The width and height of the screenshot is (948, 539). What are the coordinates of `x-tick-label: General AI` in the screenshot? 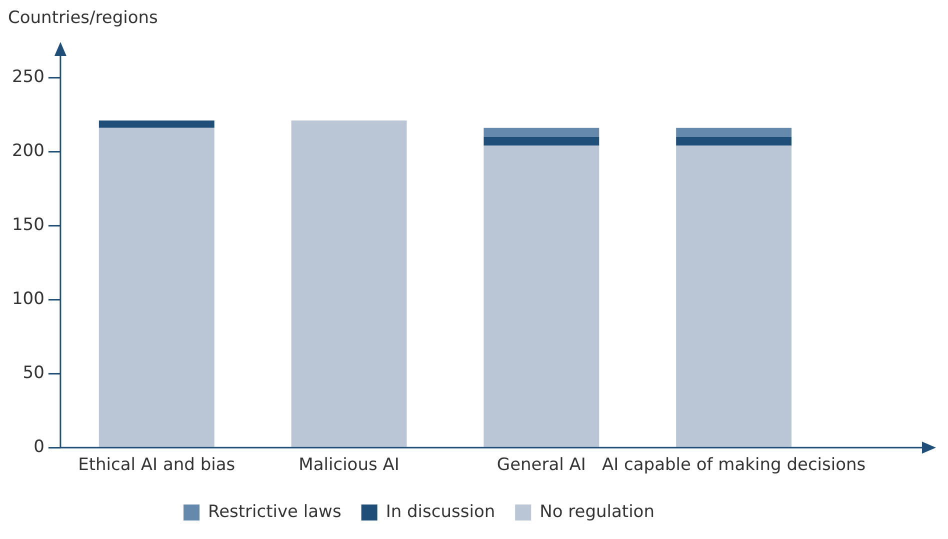 It's located at (541, 465).